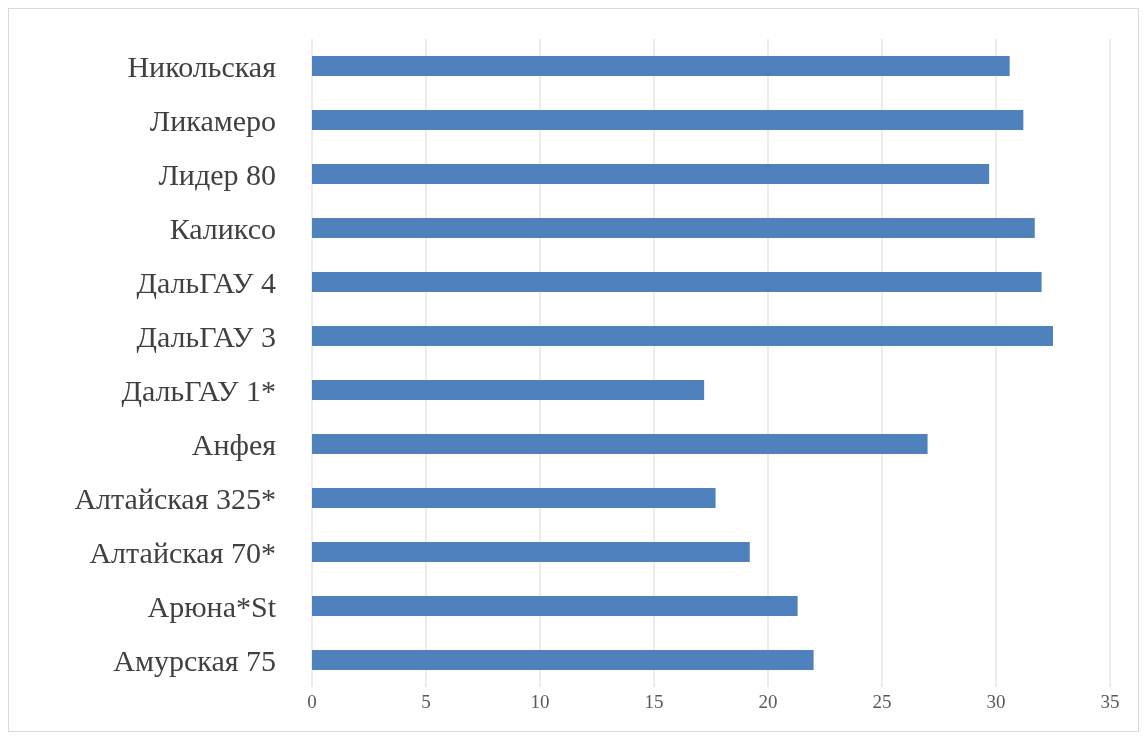  Describe the element at coordinates (175, 498) in the screenshot. I see `y-tick-label: Алтайская 325*` at that location.